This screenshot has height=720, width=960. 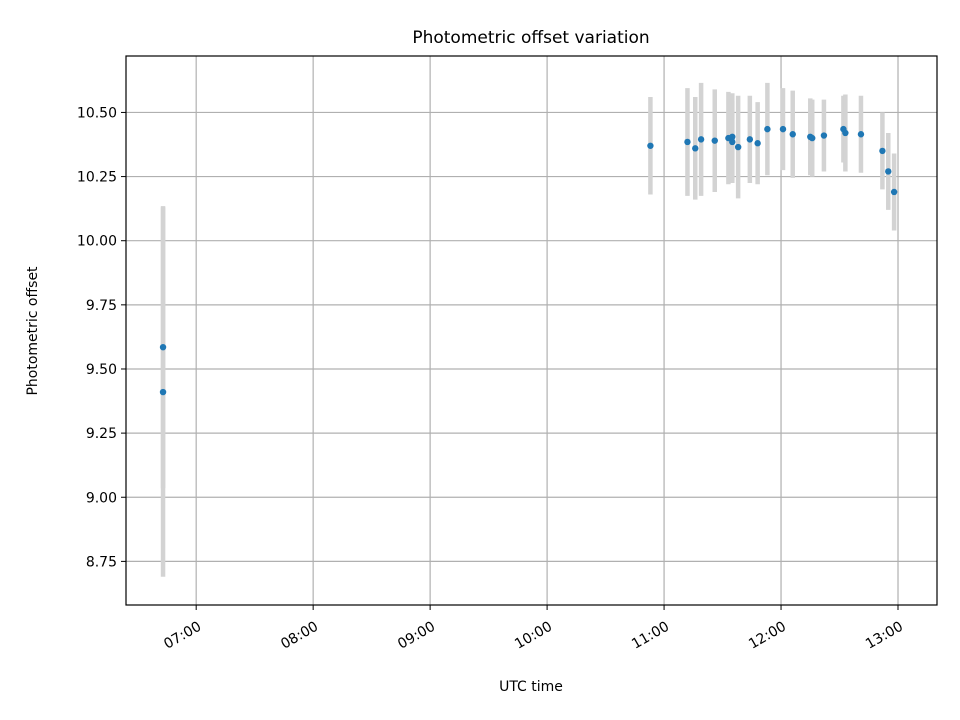 I want to click on x-tick-label: 12:00, so click(x=767, y=636).